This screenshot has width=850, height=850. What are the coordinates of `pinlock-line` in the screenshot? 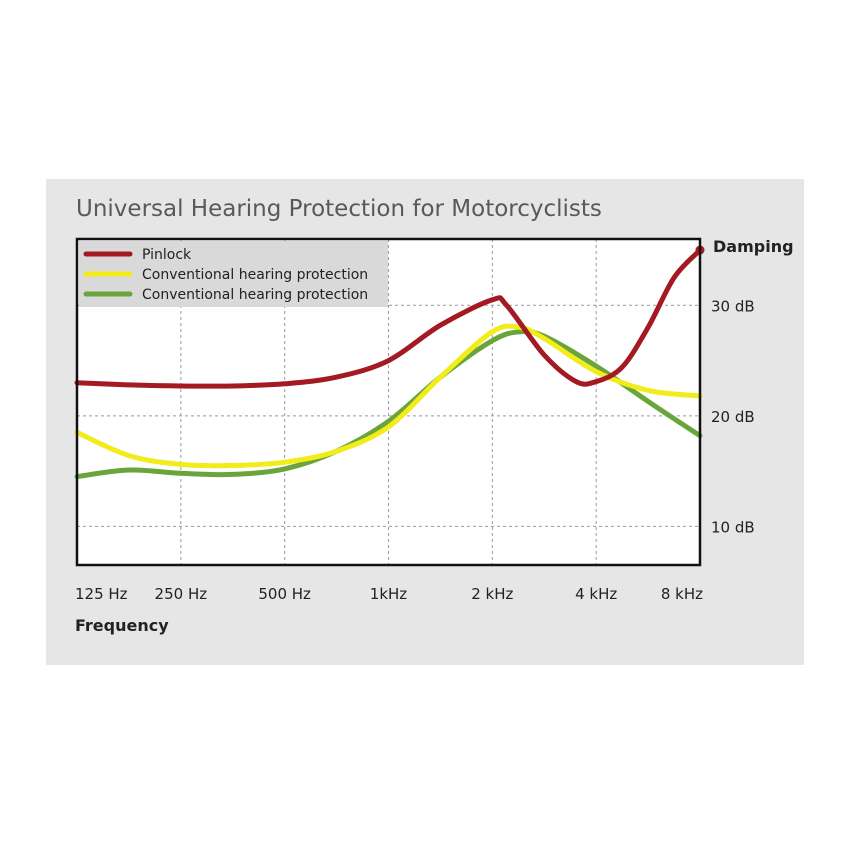 It's located at (388, 318).